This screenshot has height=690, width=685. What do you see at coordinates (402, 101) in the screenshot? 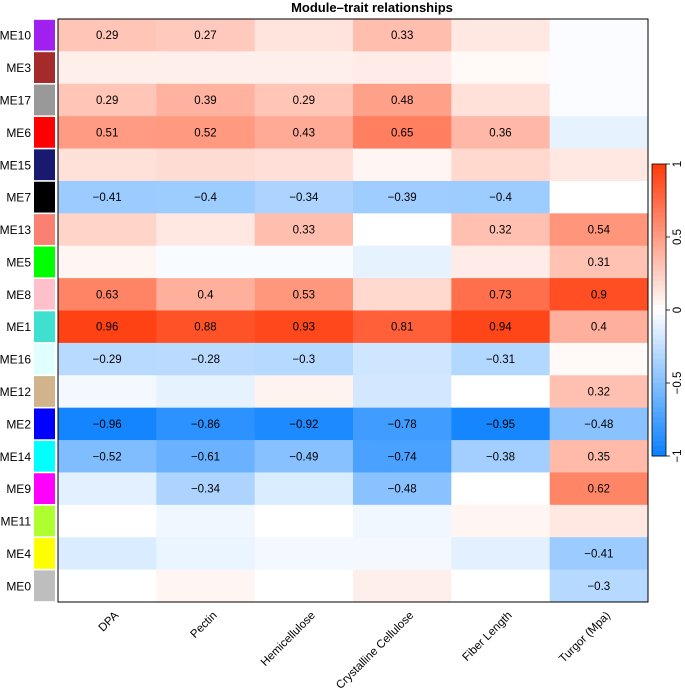
I see `cell-value-label: 0.48` at bounding box center [402, 101].